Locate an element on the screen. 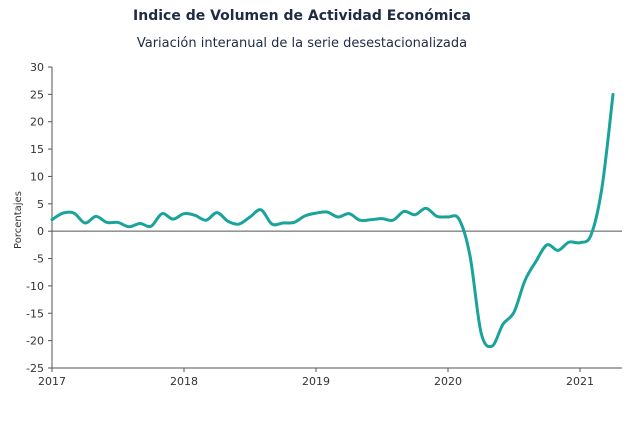 Image resolution: width=640 pixels, height=424 pixels. y-tick-labels: 30 25 20 15 10 5 0 -5 -10 -15 -20 -25 is located at coordinates (39, 218).